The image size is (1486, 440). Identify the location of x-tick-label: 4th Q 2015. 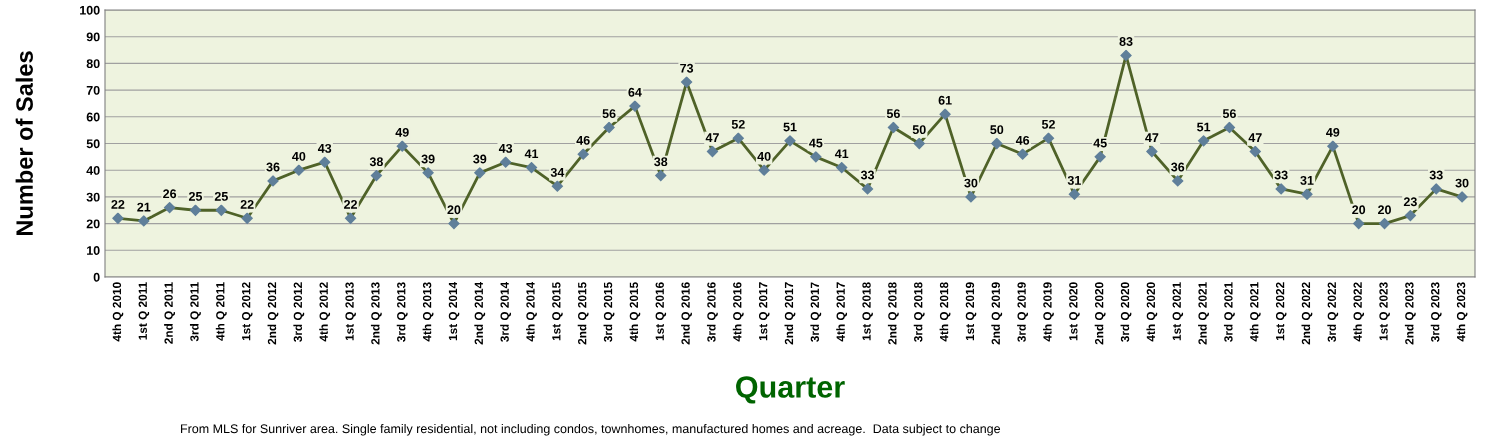
(635, 312).